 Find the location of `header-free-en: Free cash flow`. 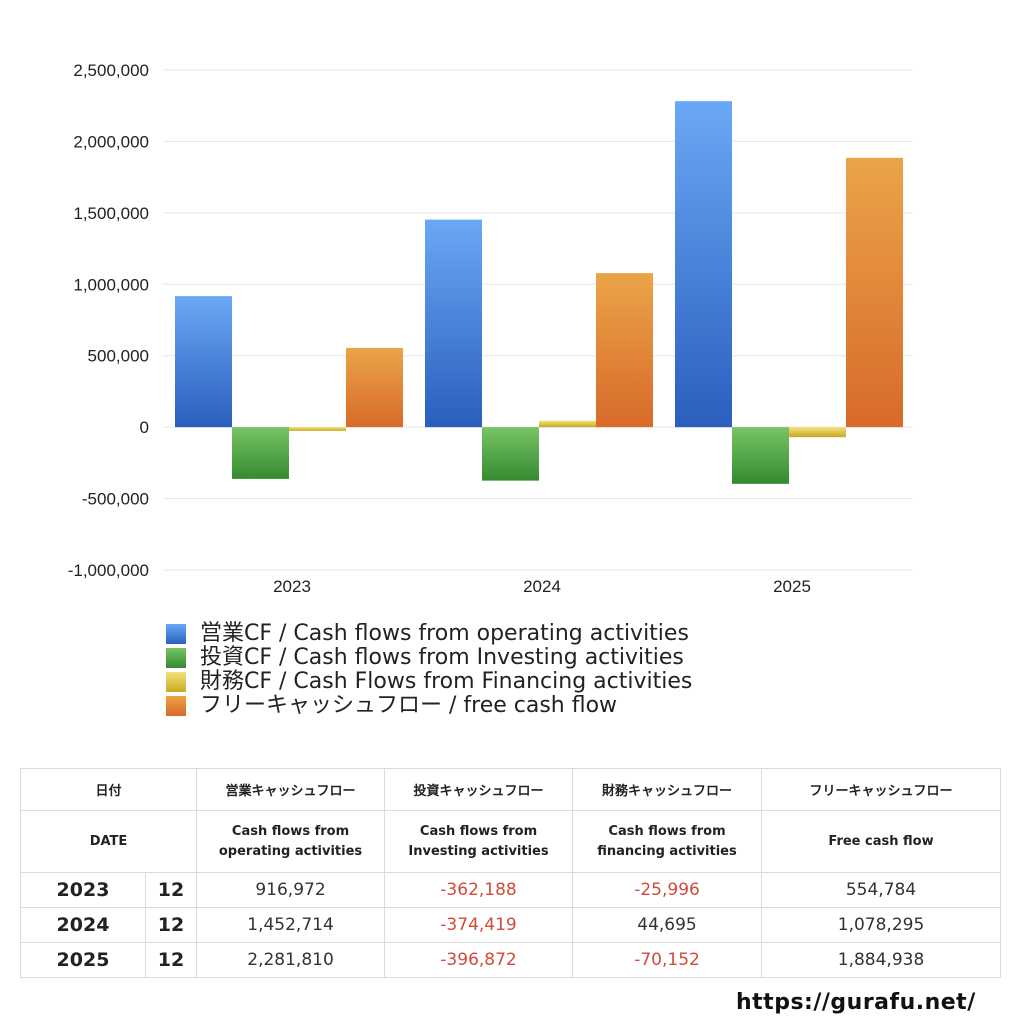

header-free-en: Free cash flow is located at coordinates (881, 841).